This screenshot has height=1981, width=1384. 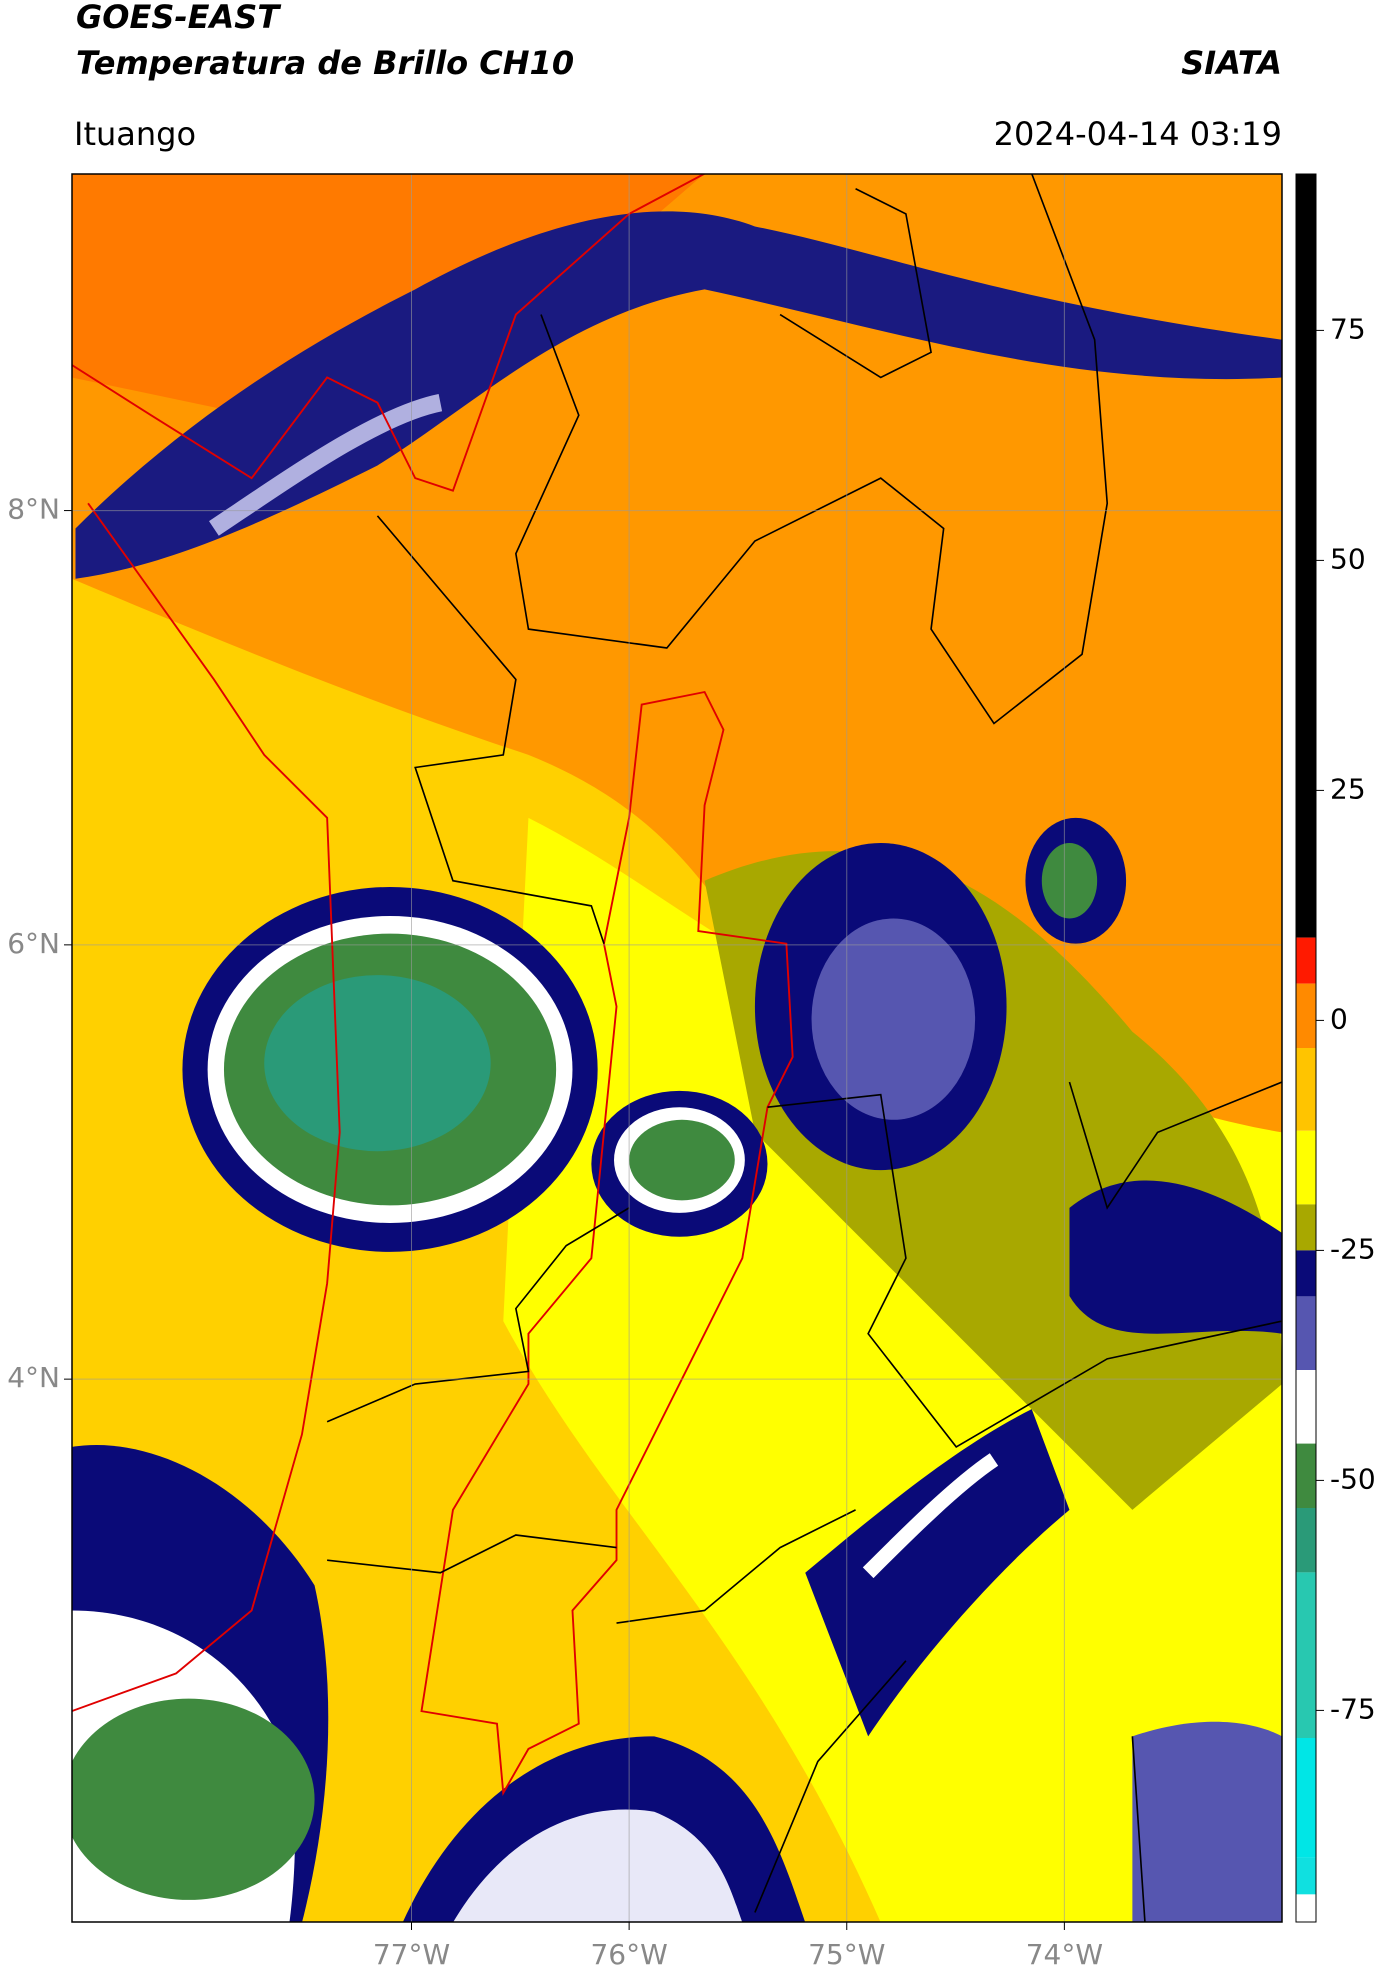 What do you see at coordinates (1348, 558) in the screenshot?
I see `colorbar-tick-label: 50` at bounding box center [1348, 558].